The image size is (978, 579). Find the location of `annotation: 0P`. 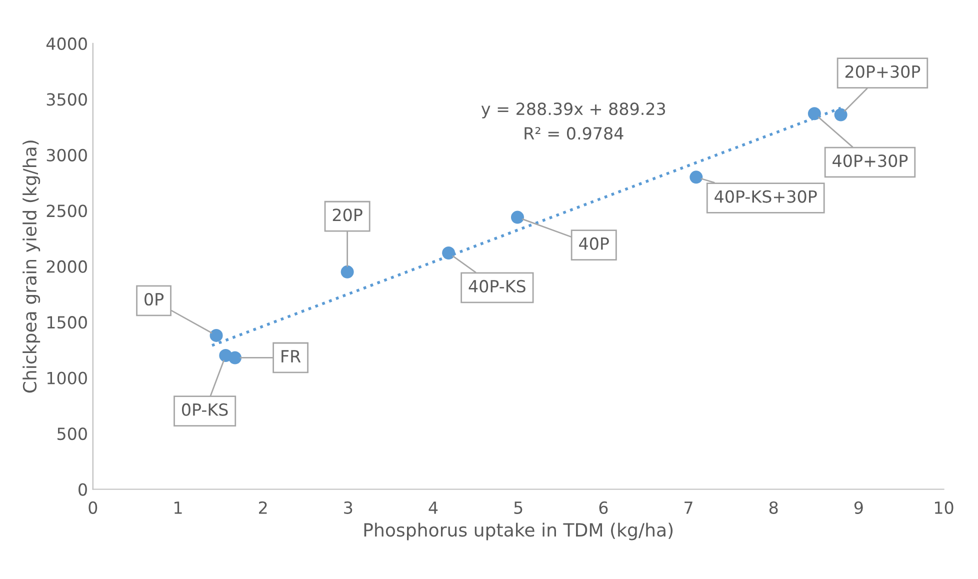

annotation: 0P is located at coordinates (154, 299).